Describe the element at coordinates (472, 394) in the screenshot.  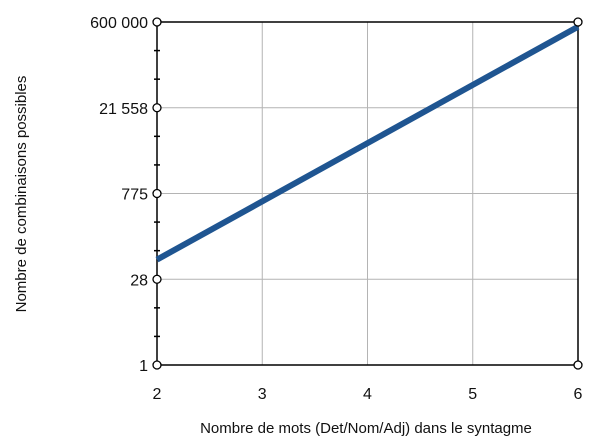
I see `x-tick-label: 5` at that location.